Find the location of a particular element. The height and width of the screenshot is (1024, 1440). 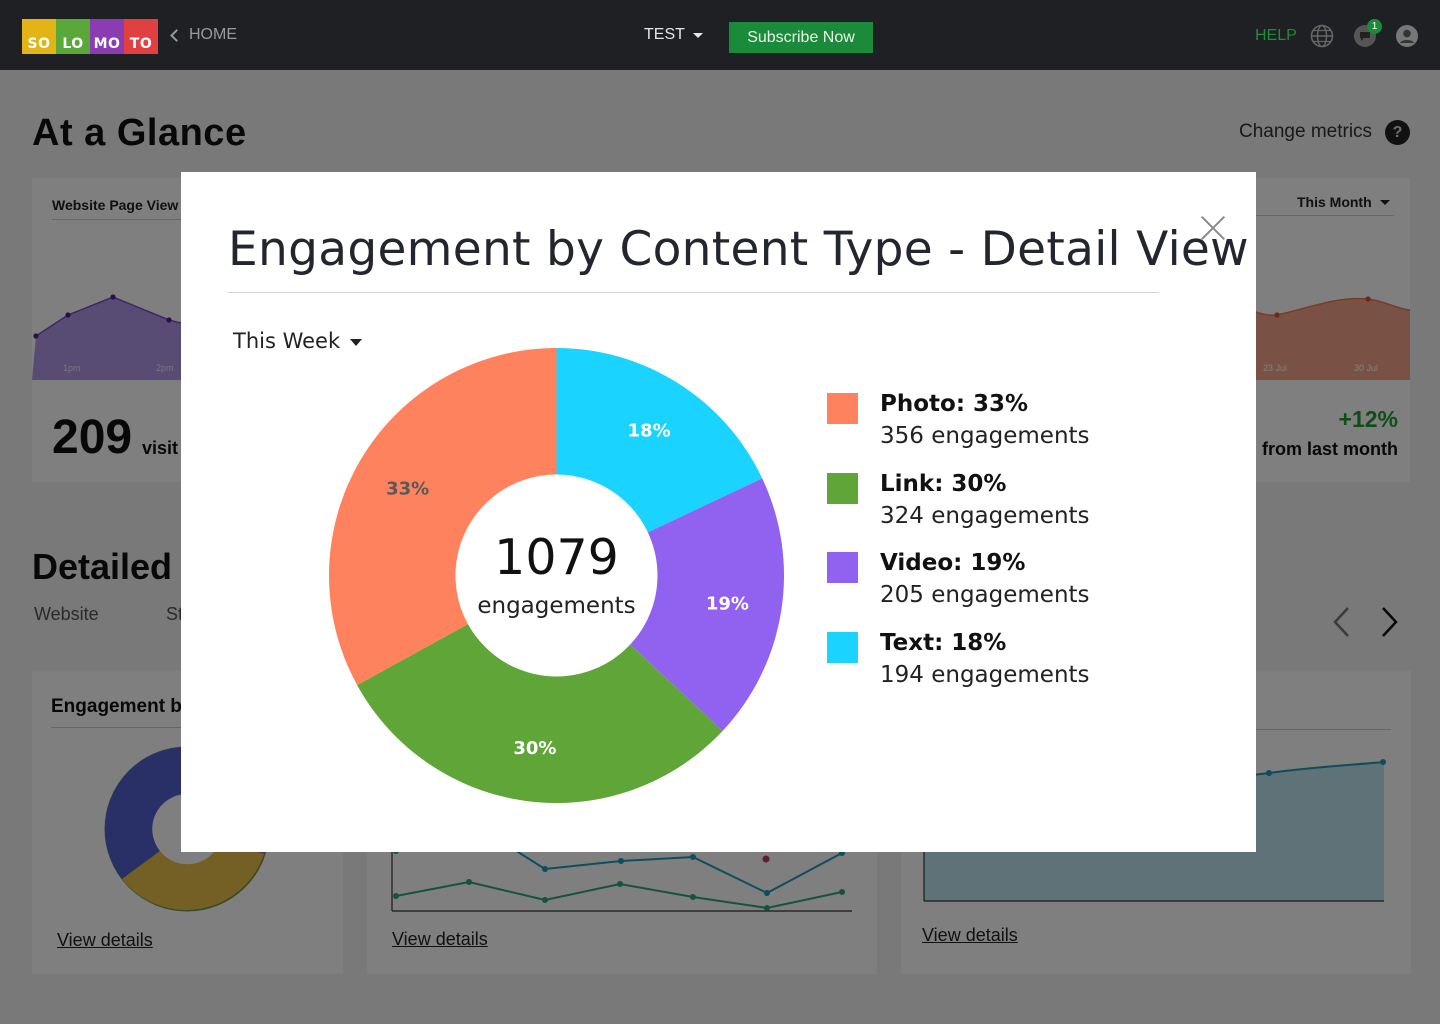

legend-title: Video: 19% is located at coordinates (953, 563).